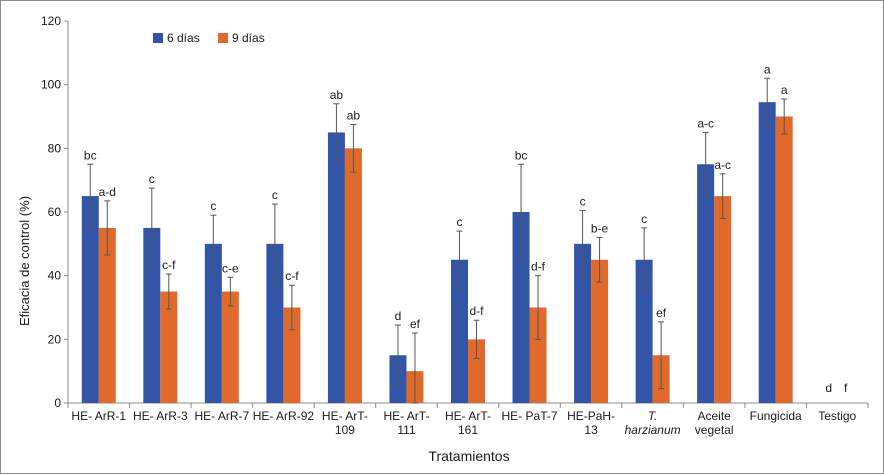 The width and height of the screenshot is (884, 475). What do you see at coordinates (653, 430) in the screenshot?
I see `x-tick-label: harzianum` at bounding box center [653, 430].